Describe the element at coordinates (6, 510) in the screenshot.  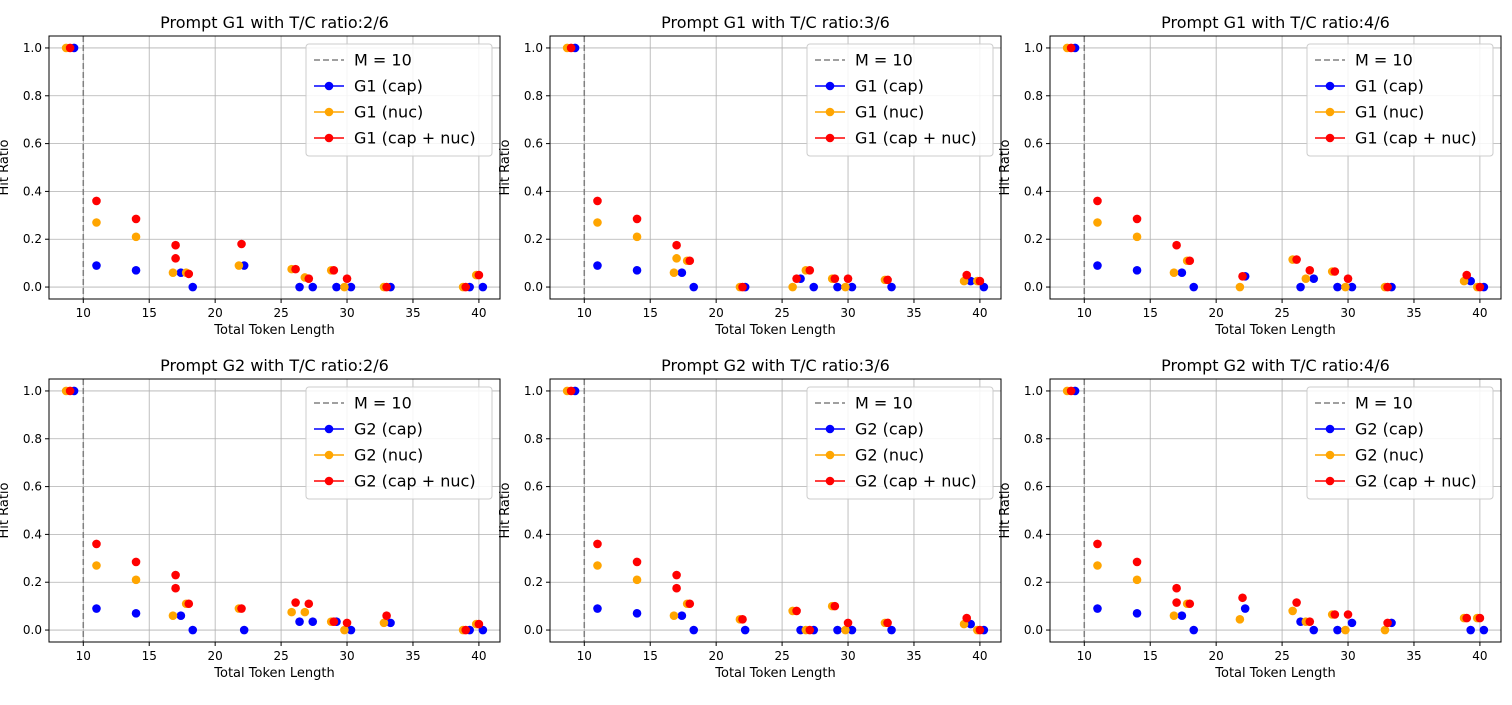
I see `y-axis-label: Hit Ratio` at that location.